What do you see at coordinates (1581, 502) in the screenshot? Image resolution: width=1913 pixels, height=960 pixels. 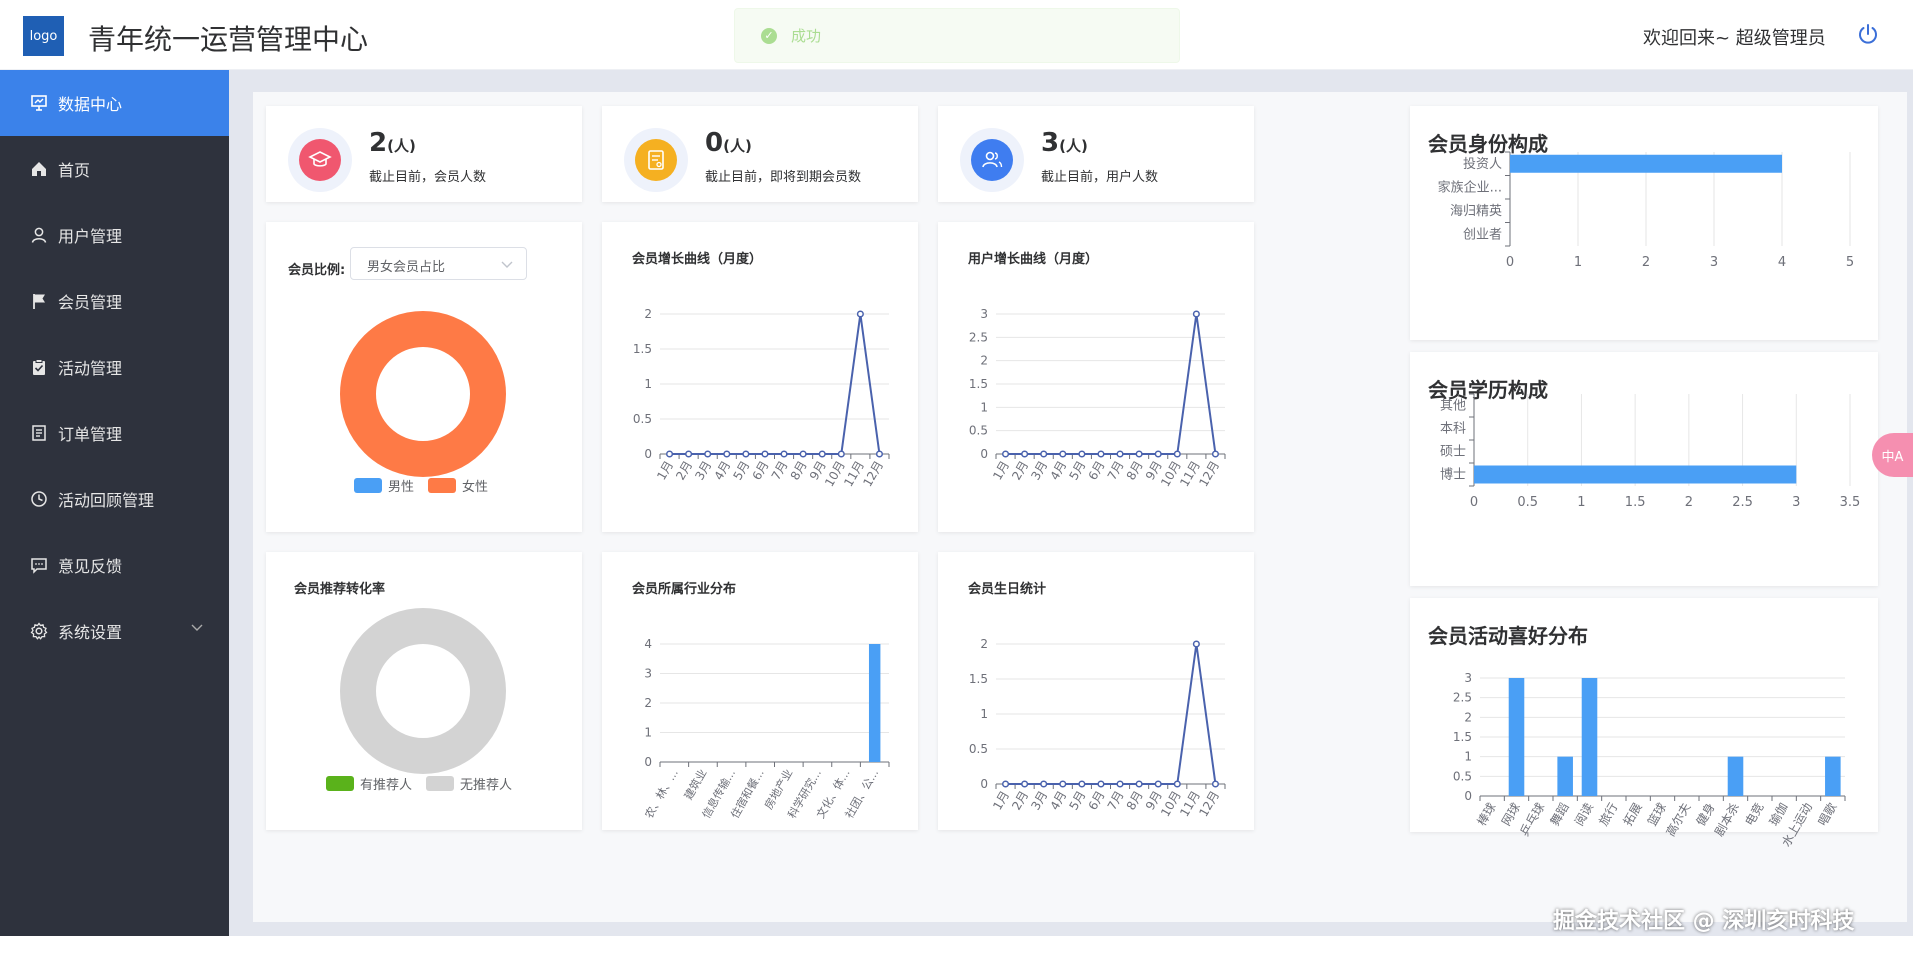 I see `x-tick-label: 1` at bounding box center [1581, 502].